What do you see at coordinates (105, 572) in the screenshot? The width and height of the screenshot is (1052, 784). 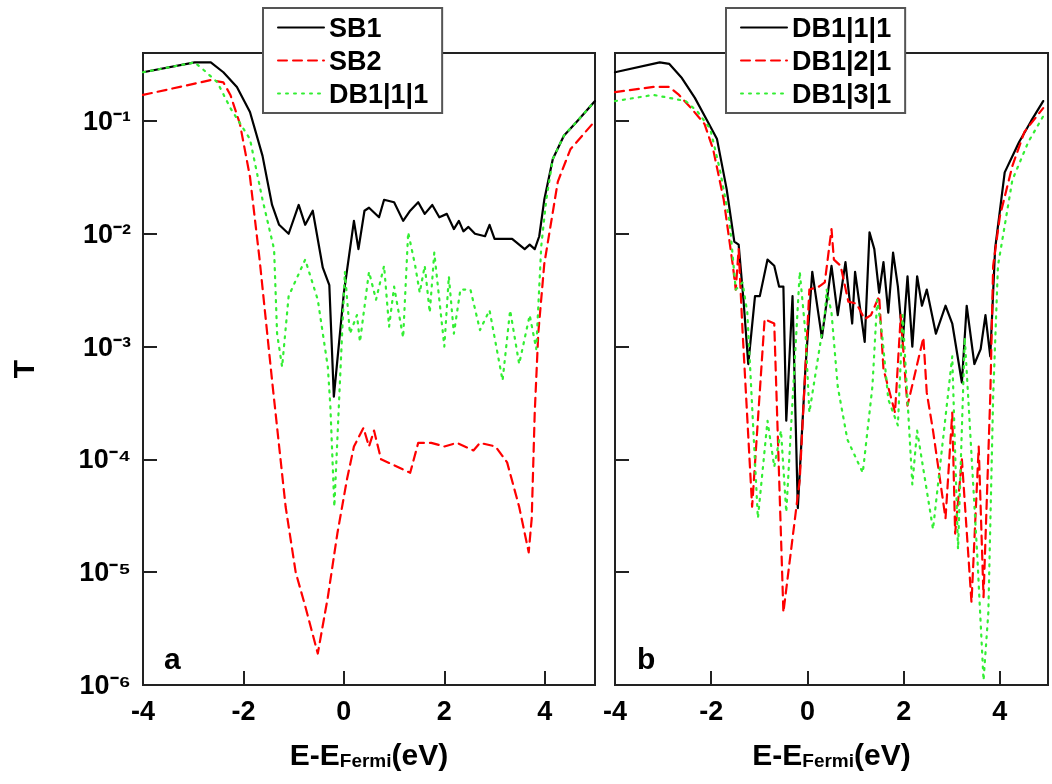 I see `y-tick-label: 10⁻⁵` at bounding box center [105, 572].